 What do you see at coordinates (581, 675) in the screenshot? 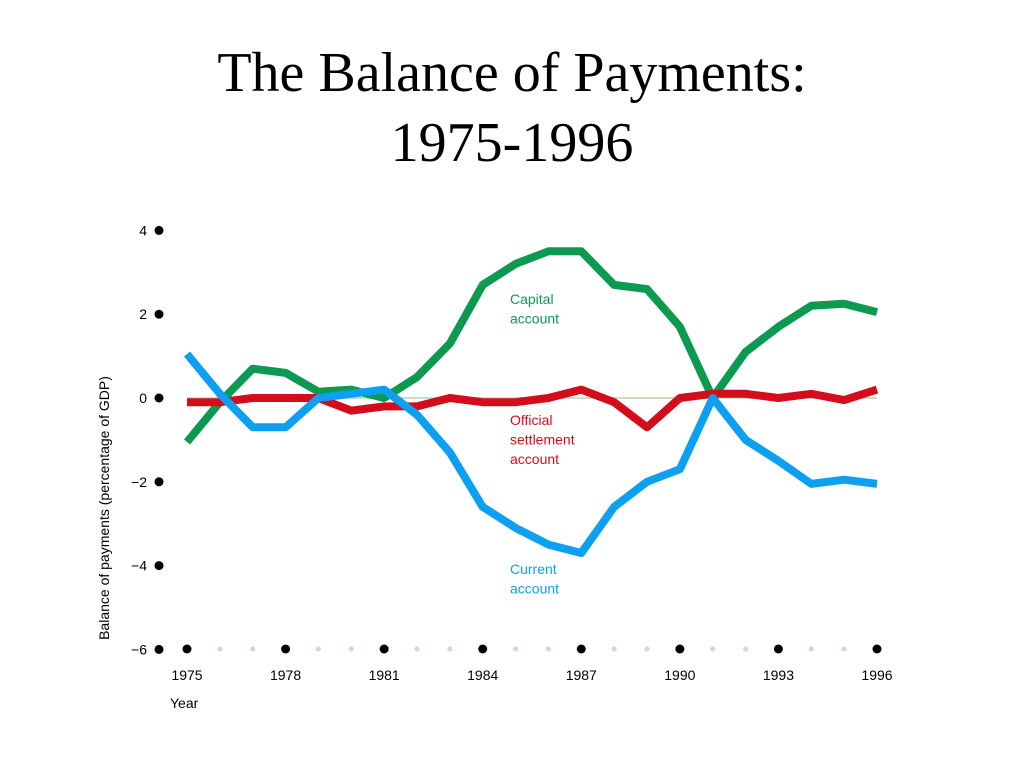
I see `x-tick-label-4: 1987` at bounding box center [581, 675].